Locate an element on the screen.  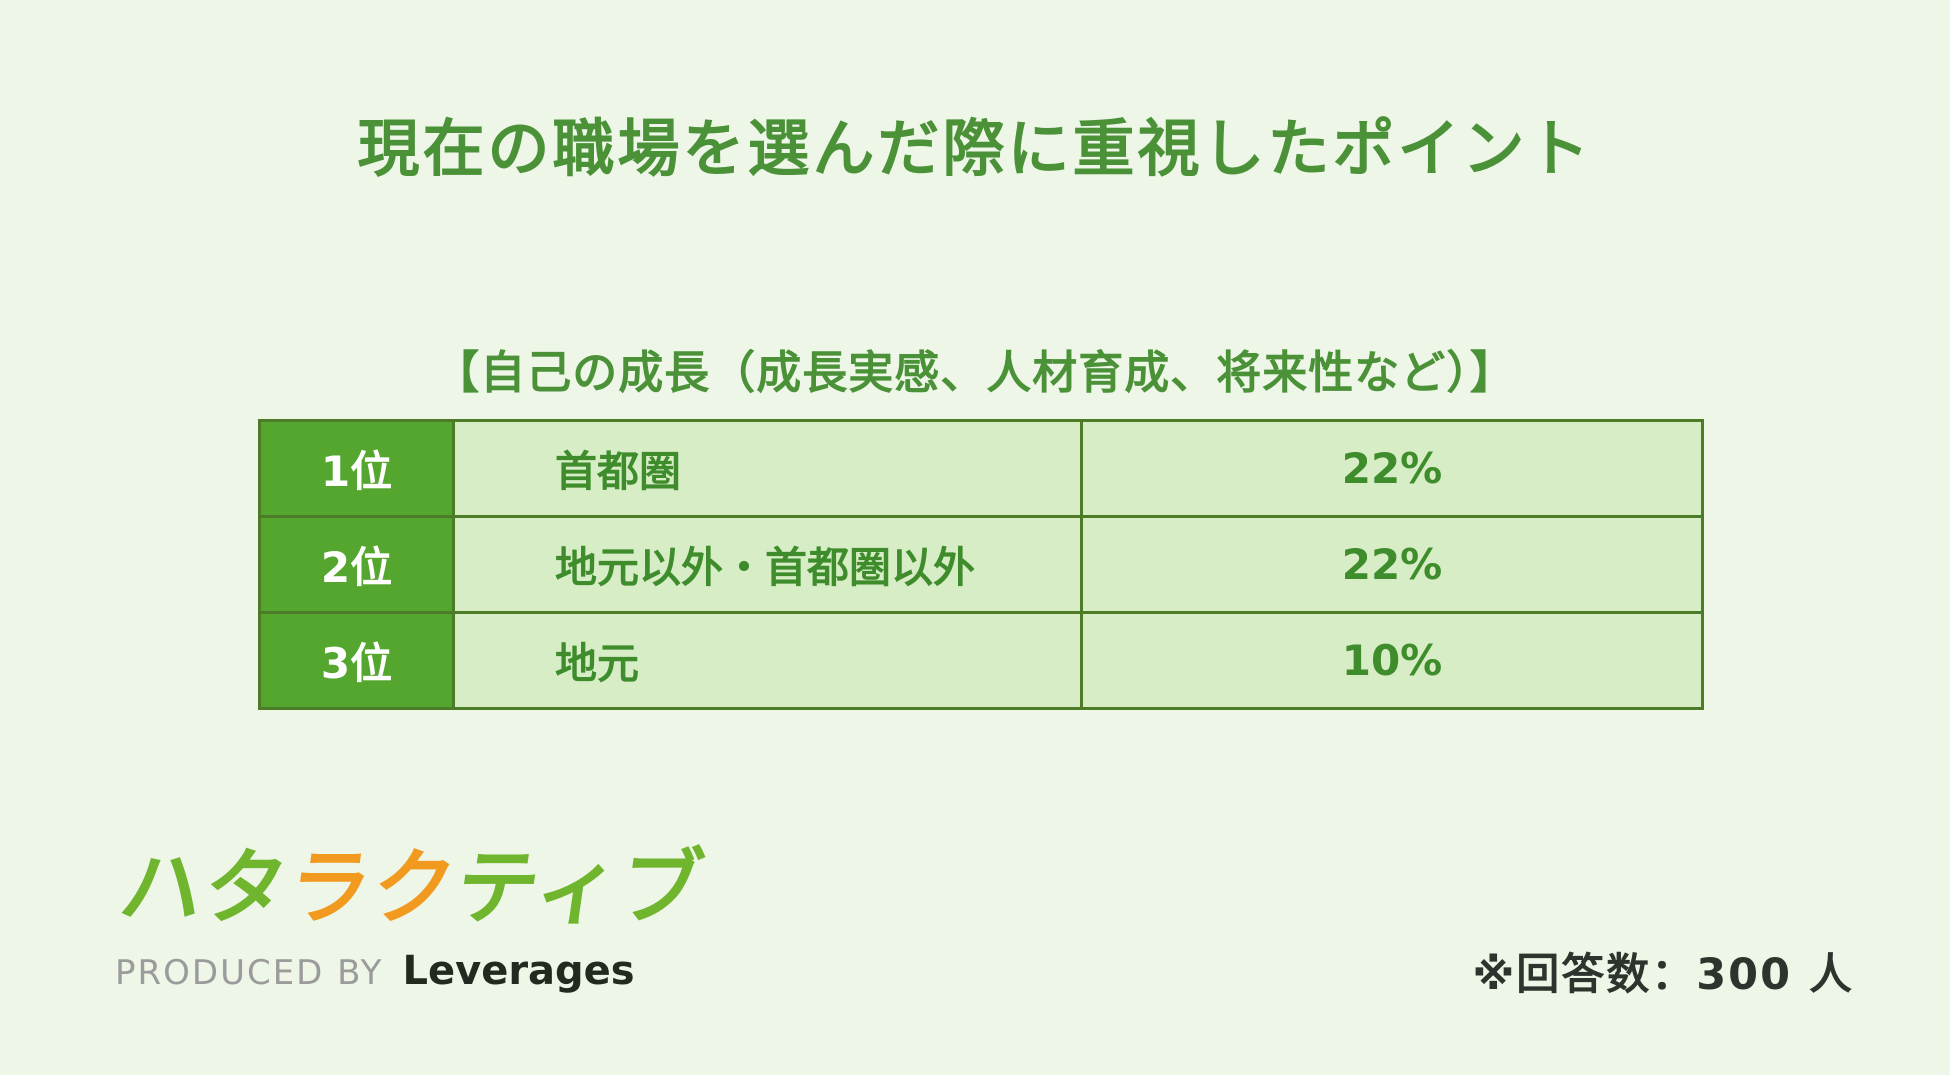
table-row: 3位 地元 10% is located at coordinates (981, 660).